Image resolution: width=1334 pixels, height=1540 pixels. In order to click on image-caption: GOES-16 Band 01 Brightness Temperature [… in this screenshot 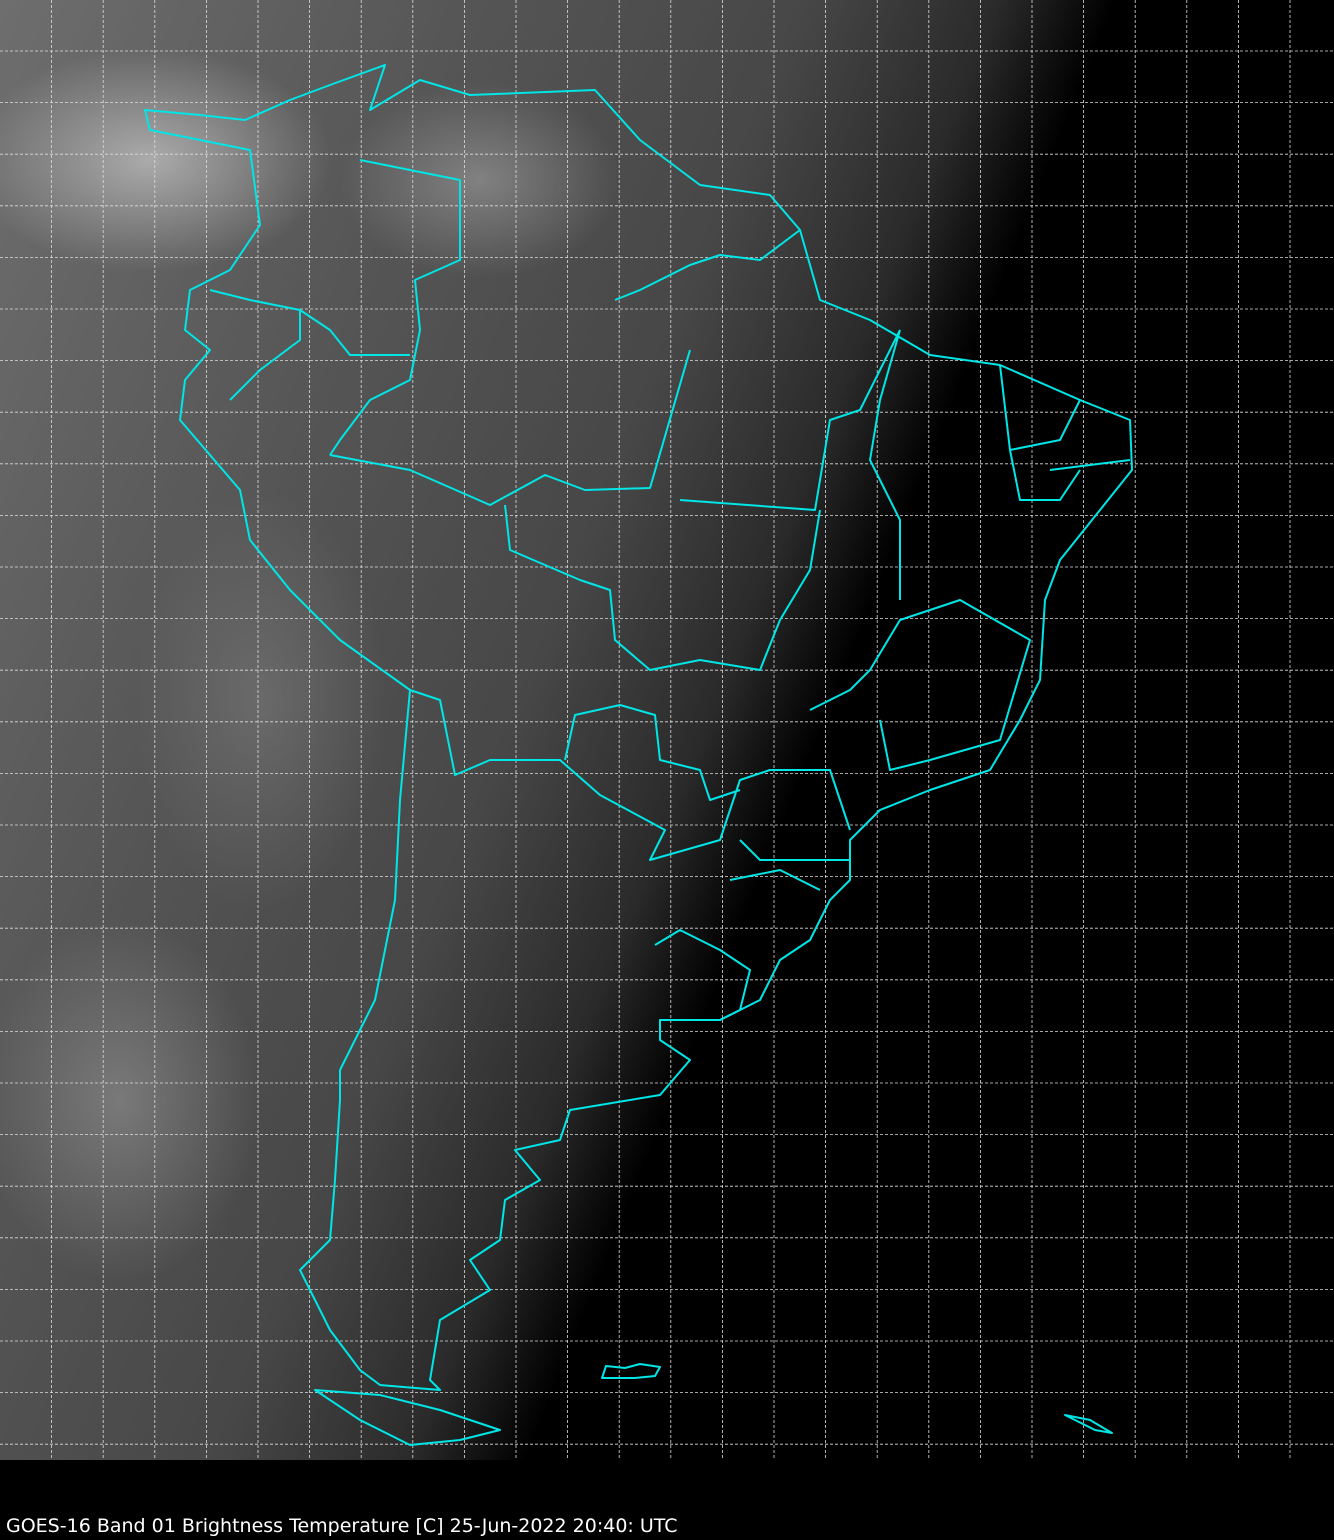, I will do `click(342, 1526)`.